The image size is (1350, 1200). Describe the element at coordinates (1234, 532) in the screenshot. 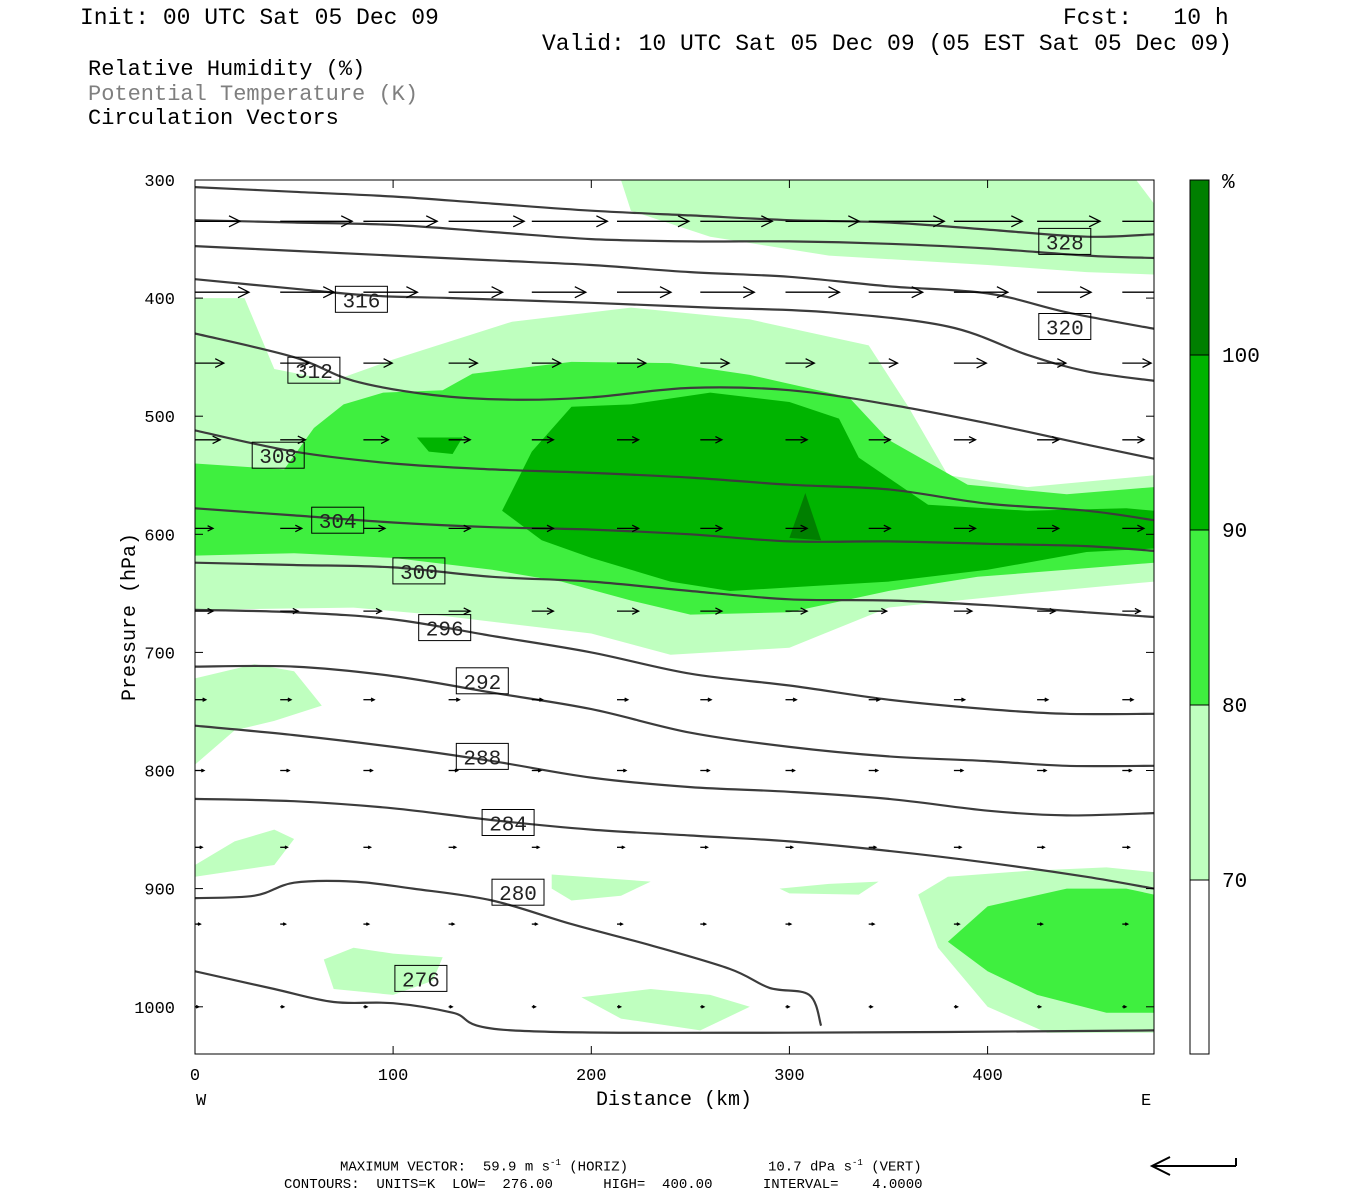

I see `colorbar-label-90: 90` at that location.